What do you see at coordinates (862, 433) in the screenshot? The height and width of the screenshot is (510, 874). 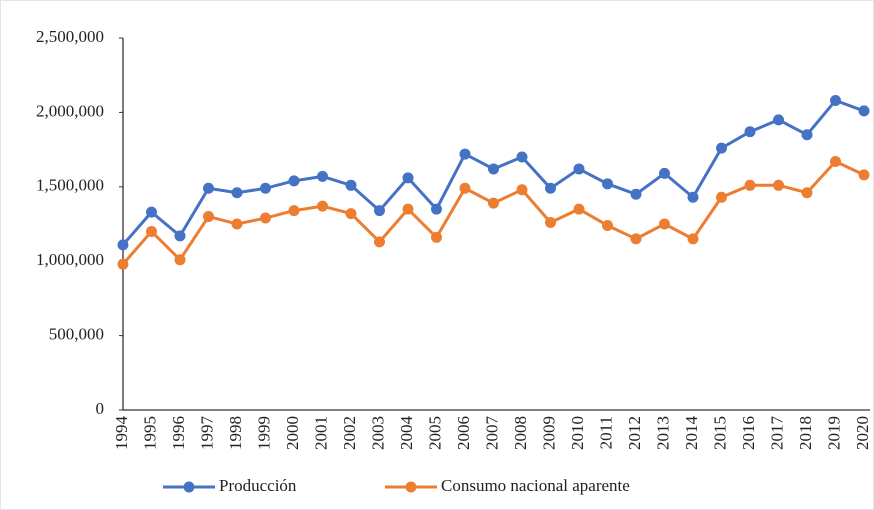 I see `x-tick-label: 2020` at bounding box center [862, 433].